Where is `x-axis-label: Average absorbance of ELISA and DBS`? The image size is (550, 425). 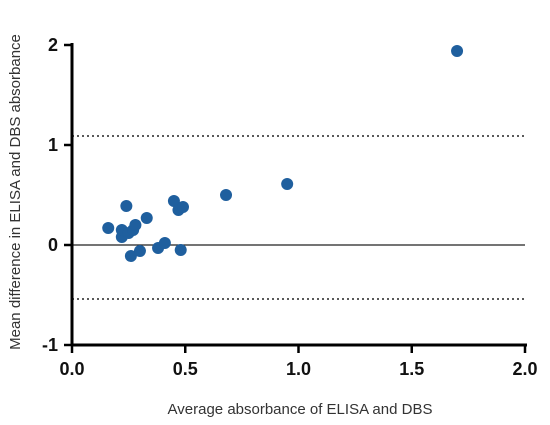 x-axis-label: Average absorbance of ELISA and DBS is located at coordinates (300, 409).